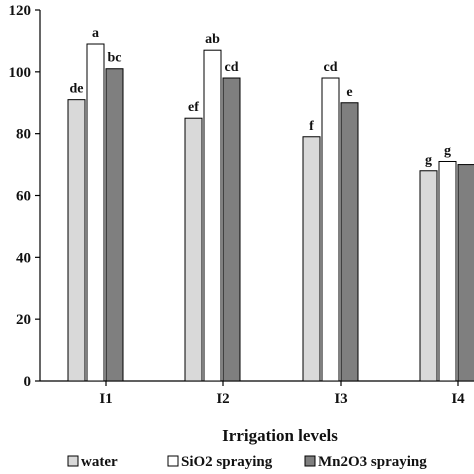  What do you see at coordinates (115, 58) in the screenshot?
I see `significance-label: bc` at bounding box center [115, 58].